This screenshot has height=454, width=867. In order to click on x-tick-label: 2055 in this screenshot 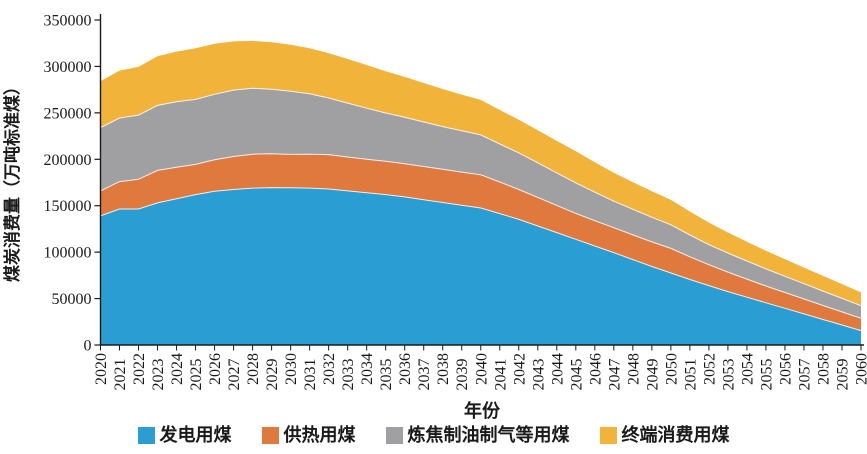, I will do `click(766, 375)`.